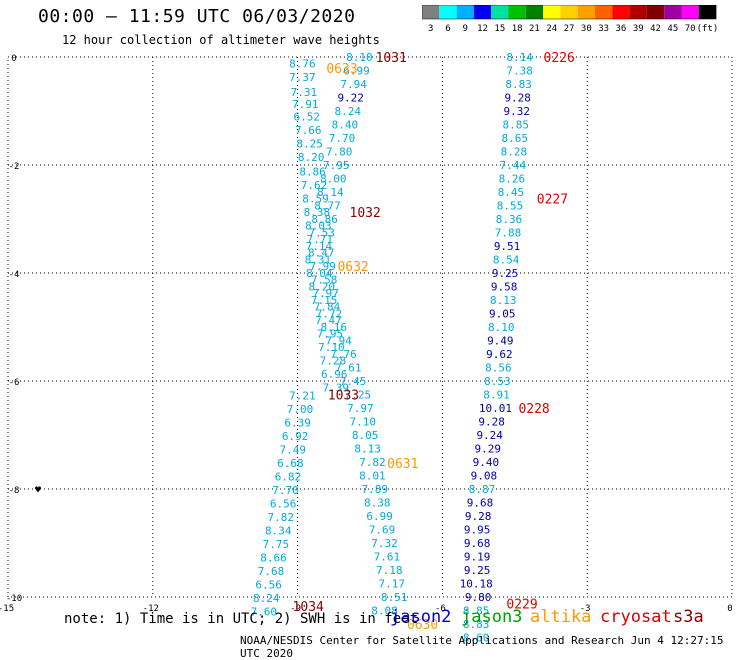  What do you see at coordinates (321, 252) in the screenshot?
I see `wave-height-point: 8.47` at bounding box center [321, 252].